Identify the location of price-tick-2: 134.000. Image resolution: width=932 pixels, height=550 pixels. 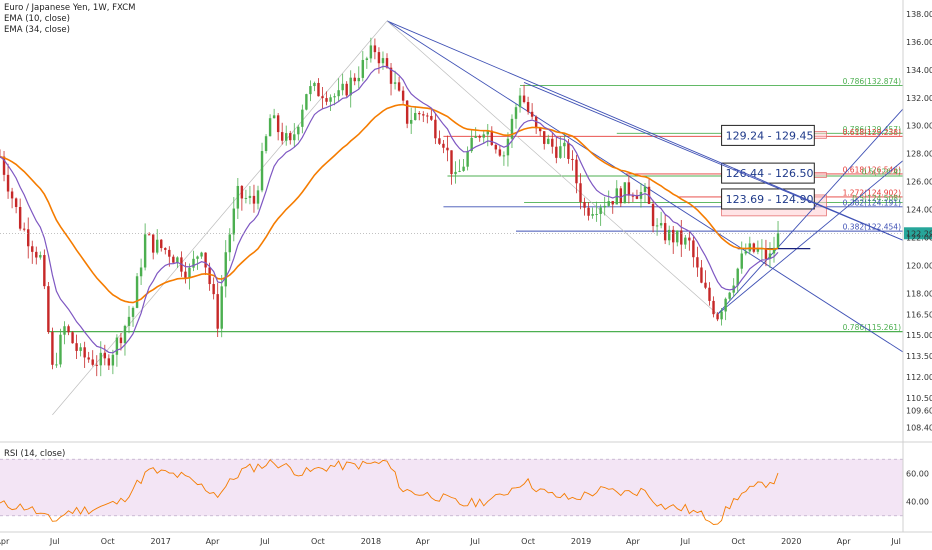
(919, 70).